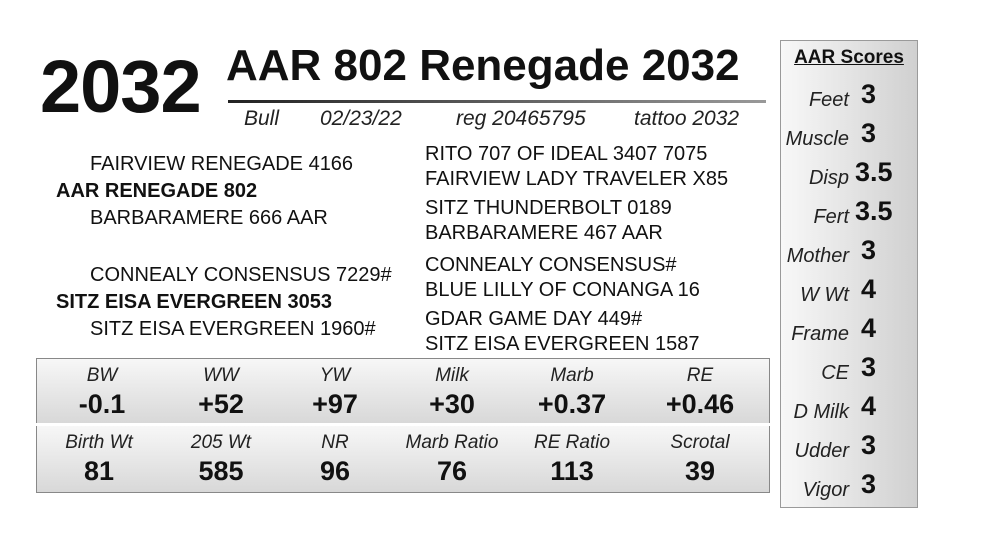 The image size is (1000, 545). What do you see at coordinates (566, 154) in the screenshot?
I see `sire-sire-sire: RITO 707 OF IDEAL 3407 7075` at bounding box center [566, 154].